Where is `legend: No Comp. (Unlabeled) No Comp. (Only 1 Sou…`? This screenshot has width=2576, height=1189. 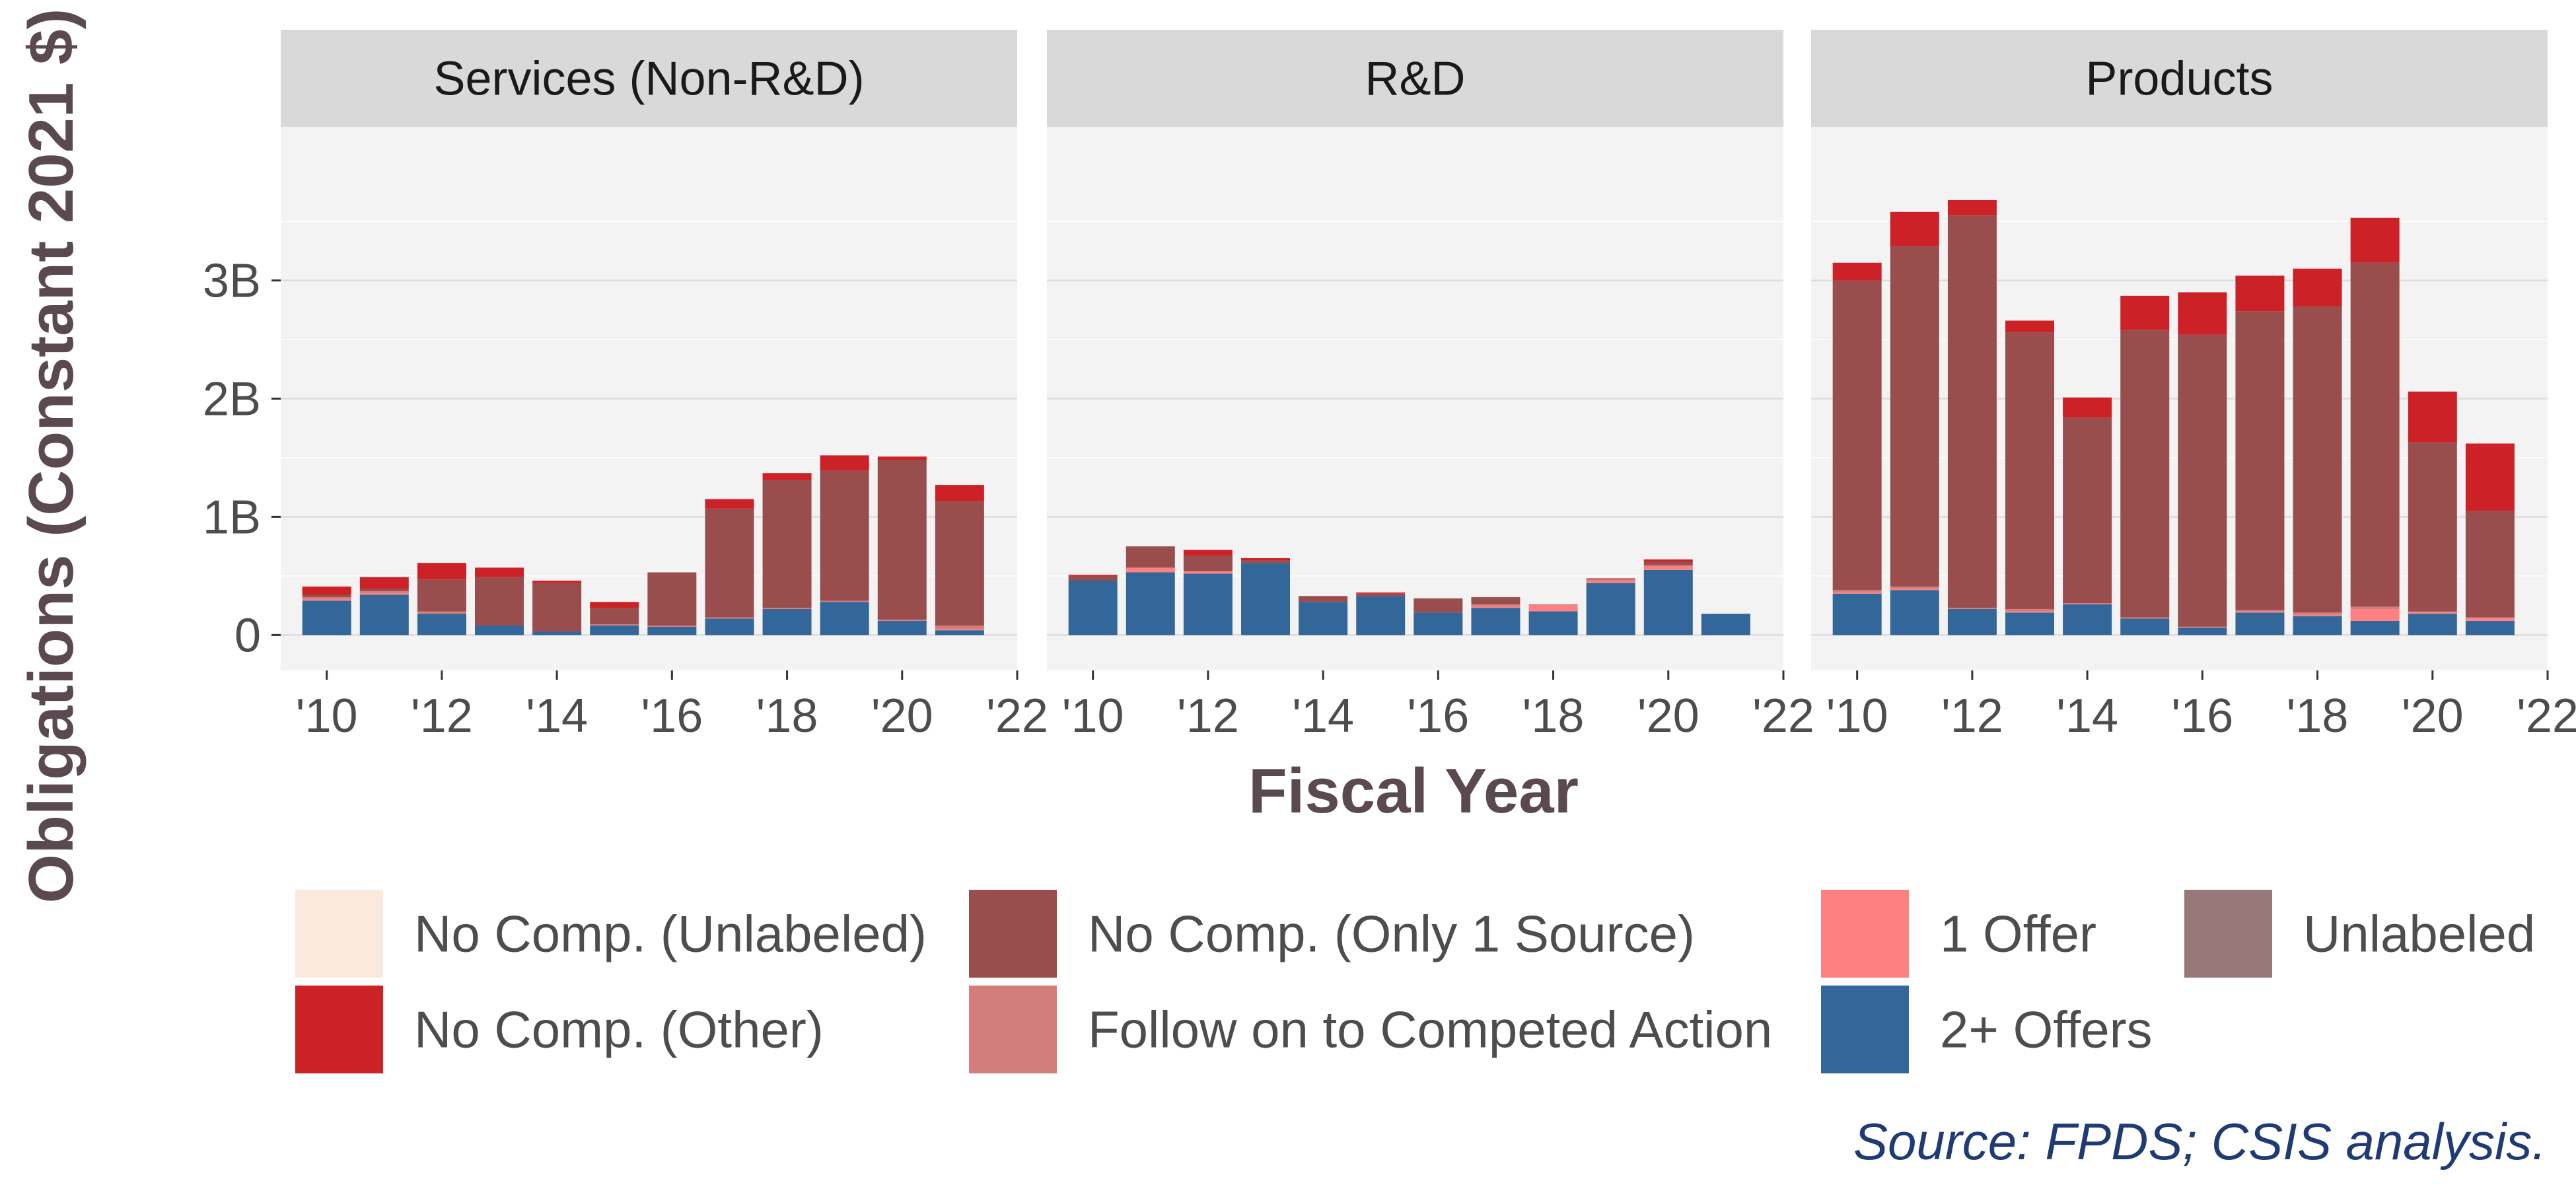
legend: No Comp. (Unlabeled) No Comp. (Only 1 Sou… is located at coordinates (1414, 981).